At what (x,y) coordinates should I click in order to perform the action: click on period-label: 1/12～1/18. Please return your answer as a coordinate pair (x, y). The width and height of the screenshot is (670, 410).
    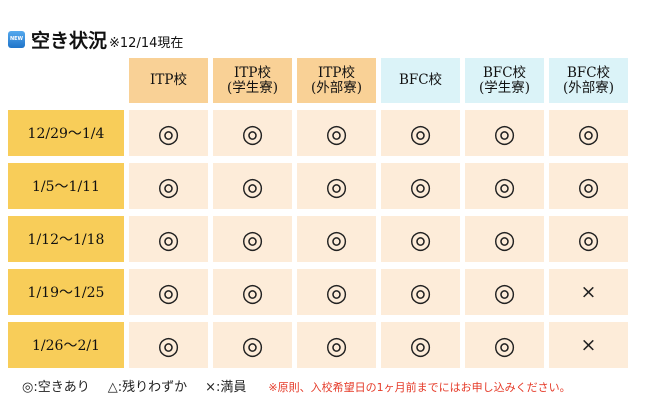
    Looking at the image, I should click on (66, 239).